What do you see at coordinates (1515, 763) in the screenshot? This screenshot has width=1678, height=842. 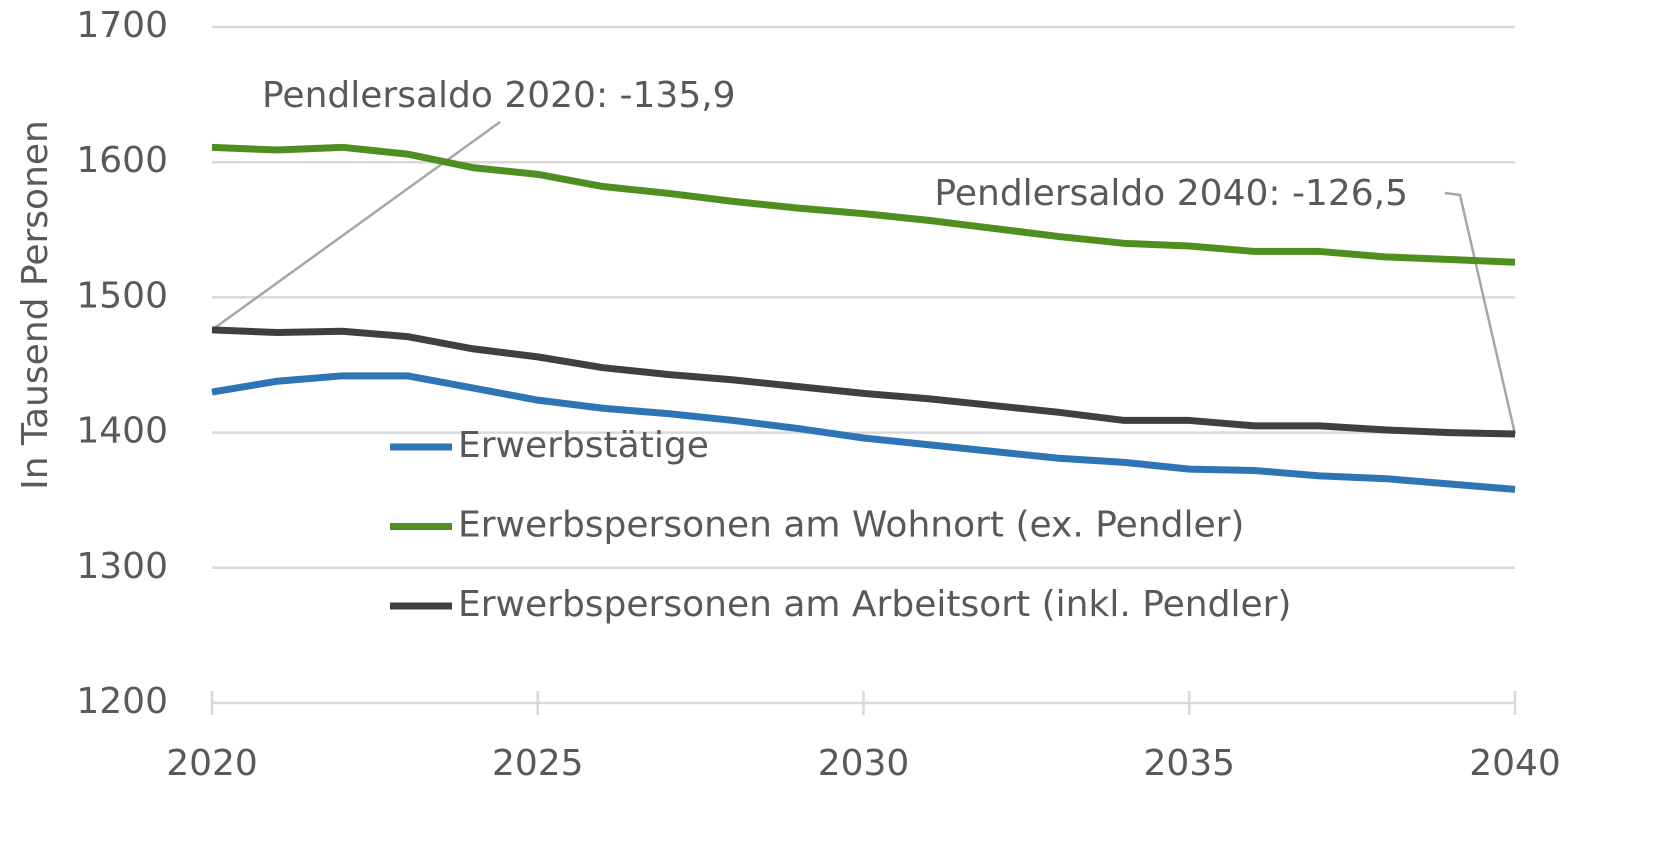 I see `x-tick-label: 2040` at bounding box center [1515, 763].